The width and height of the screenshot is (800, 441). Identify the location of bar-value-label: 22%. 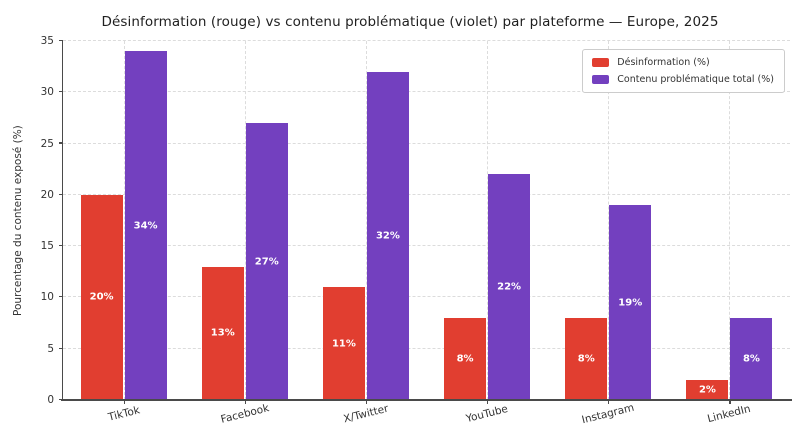
(509, 287).